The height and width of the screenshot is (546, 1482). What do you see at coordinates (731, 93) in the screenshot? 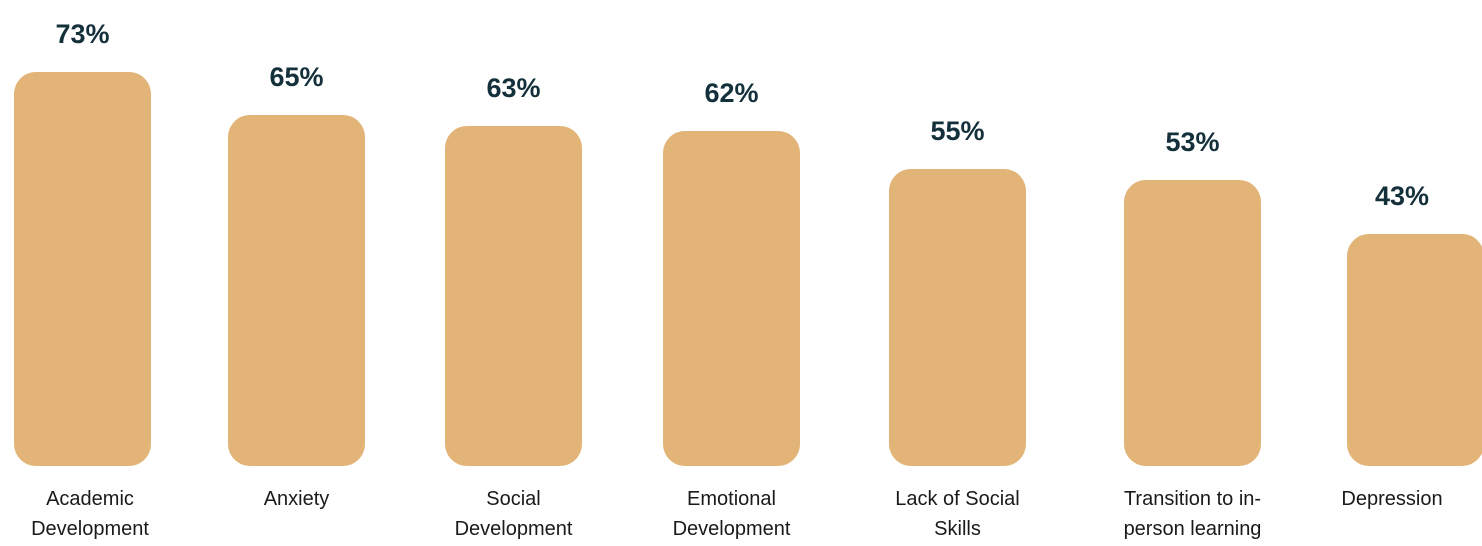
I see `data-label: 62%` at bounding box center [731, 93].